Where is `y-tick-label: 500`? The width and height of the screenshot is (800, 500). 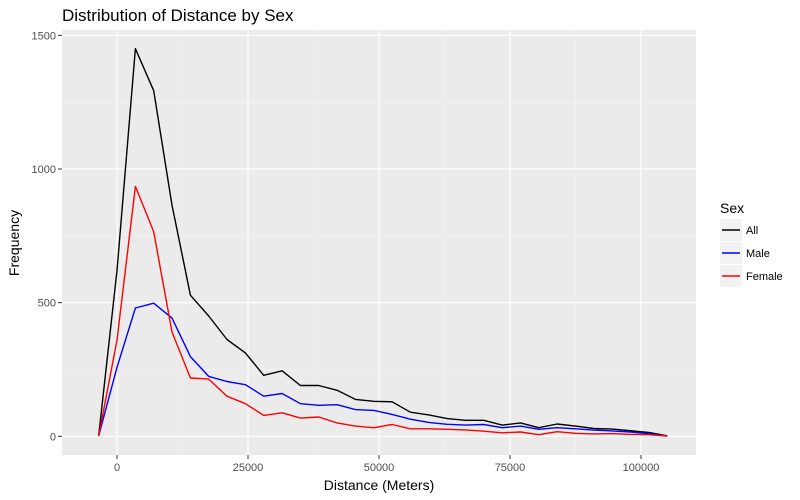
y-tick-label: 500 is located at coordinates (47, 304).